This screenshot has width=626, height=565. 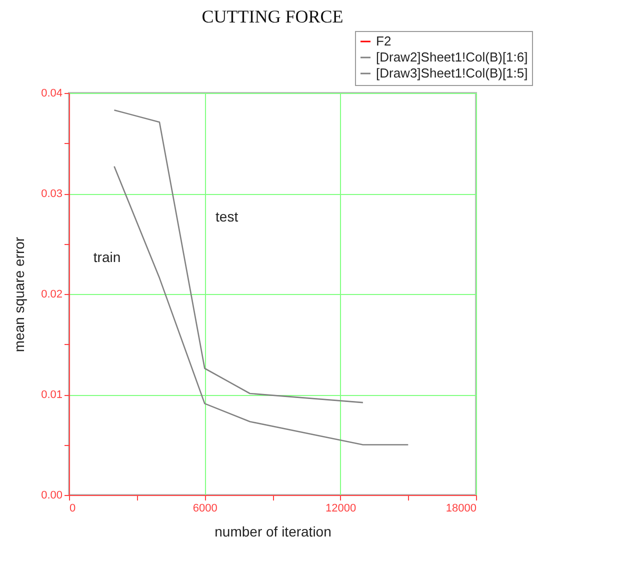 What do you see at coordinates (452, 73) in the screenshot?
I see `legend-label: [Draw3]Sheet1!Col(B)[1:5]` at bounding box center [452, 73].